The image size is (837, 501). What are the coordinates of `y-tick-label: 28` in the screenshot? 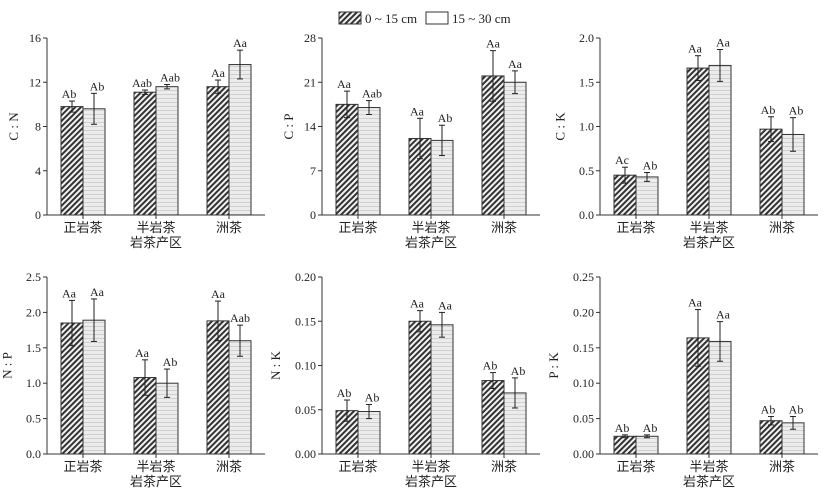 It's located at (310, 38).